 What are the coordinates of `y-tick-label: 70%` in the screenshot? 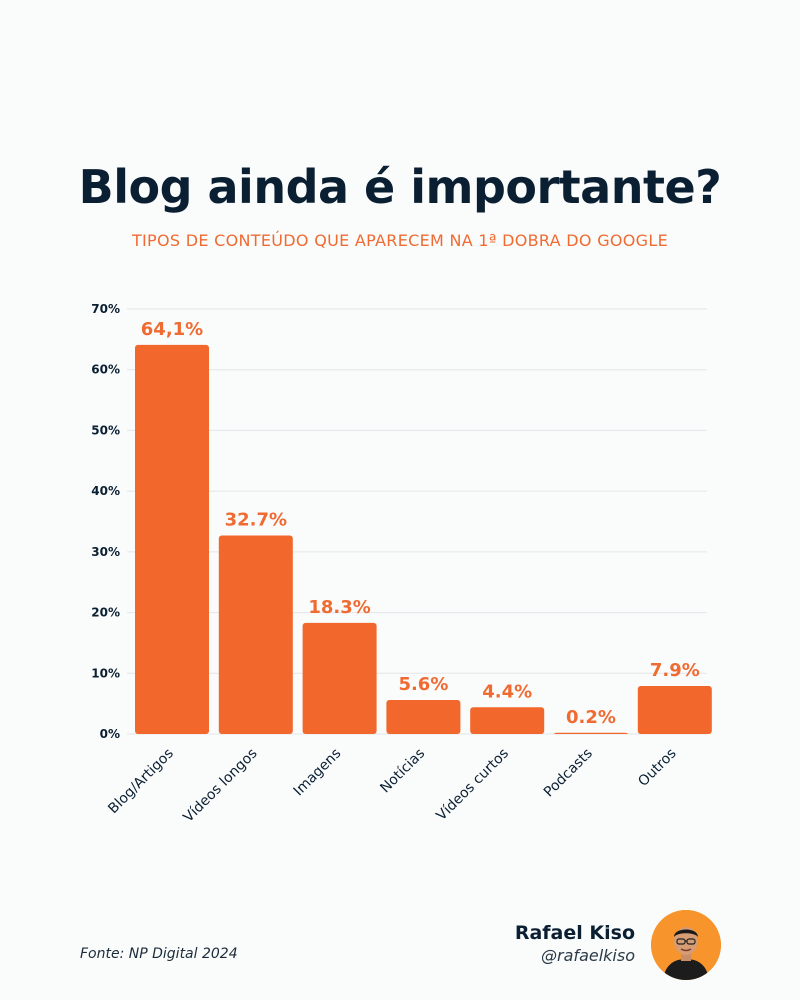 It's located at (105, 309).